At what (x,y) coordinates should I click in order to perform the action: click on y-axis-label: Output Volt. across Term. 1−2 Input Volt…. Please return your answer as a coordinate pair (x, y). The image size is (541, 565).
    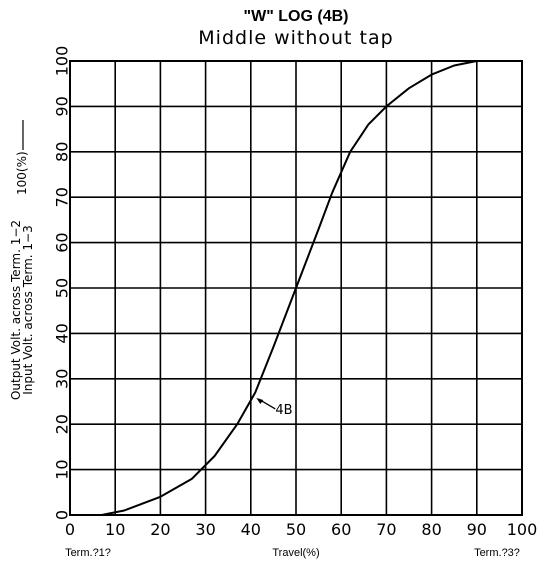
    Looking at the image, I should click on (22, 260).